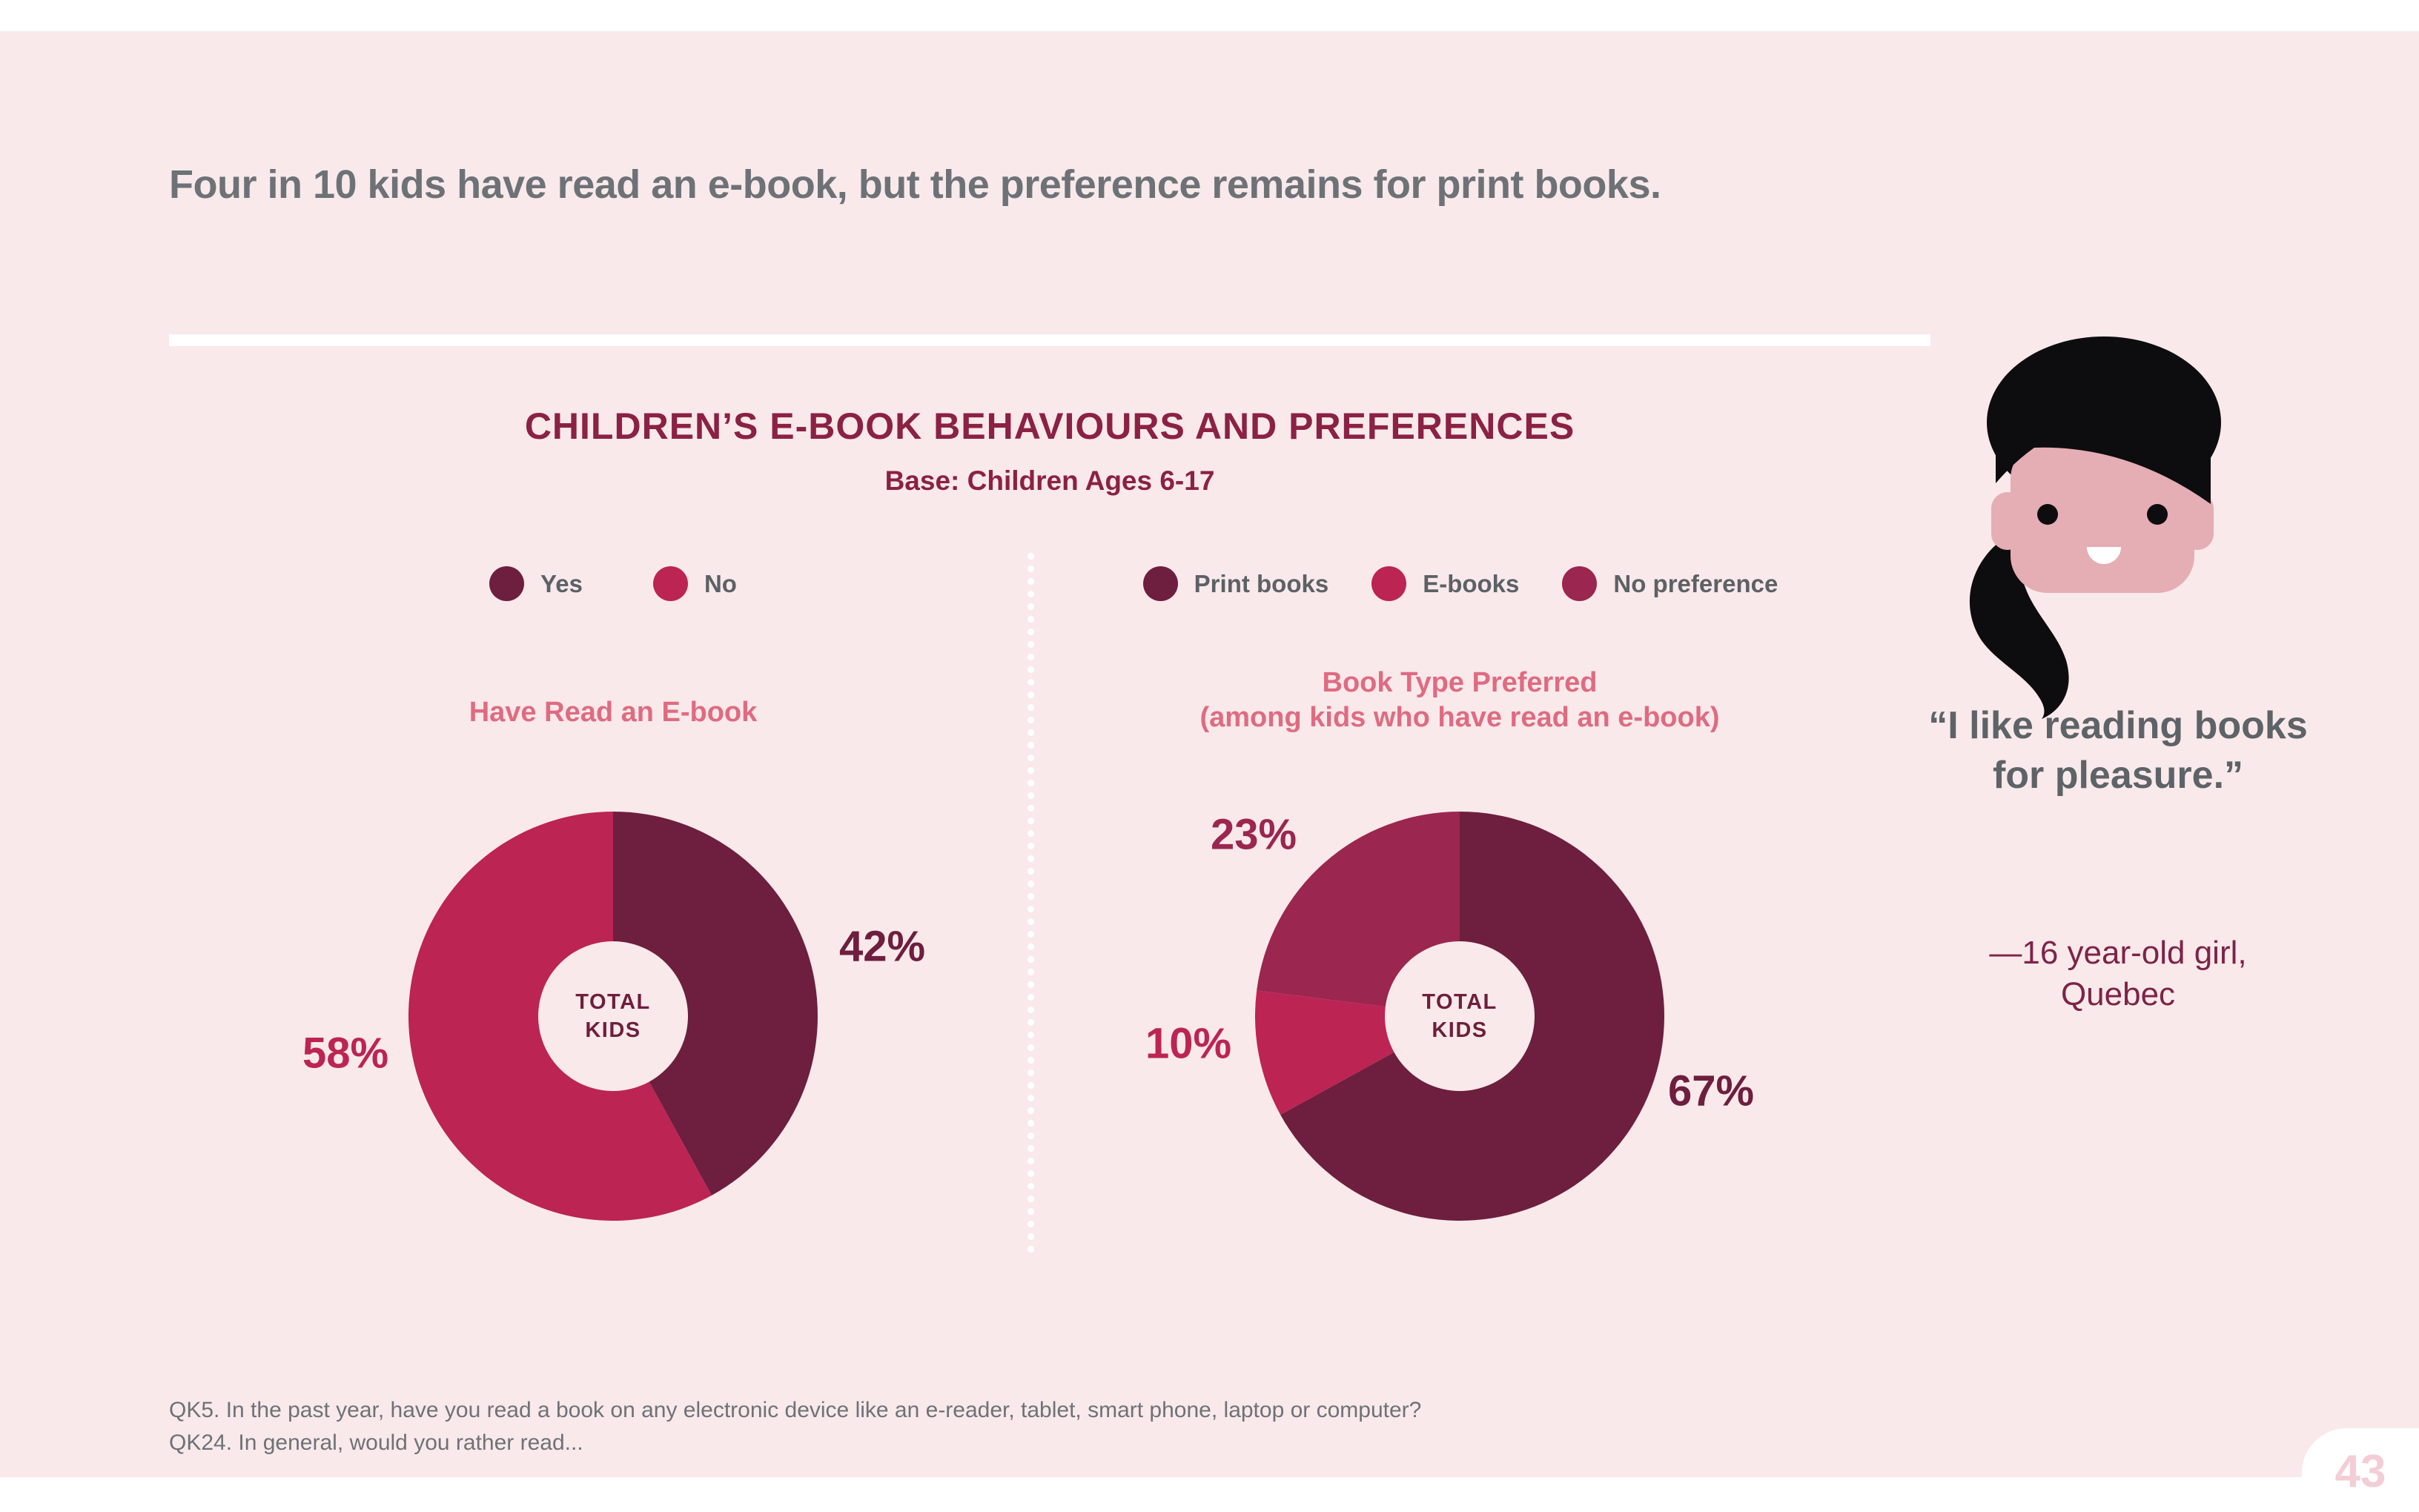  What do you see at coordinates (613, 584) in the screenshot?
I see `legend-have-read: Yes No` at bounding box center [613, 584].